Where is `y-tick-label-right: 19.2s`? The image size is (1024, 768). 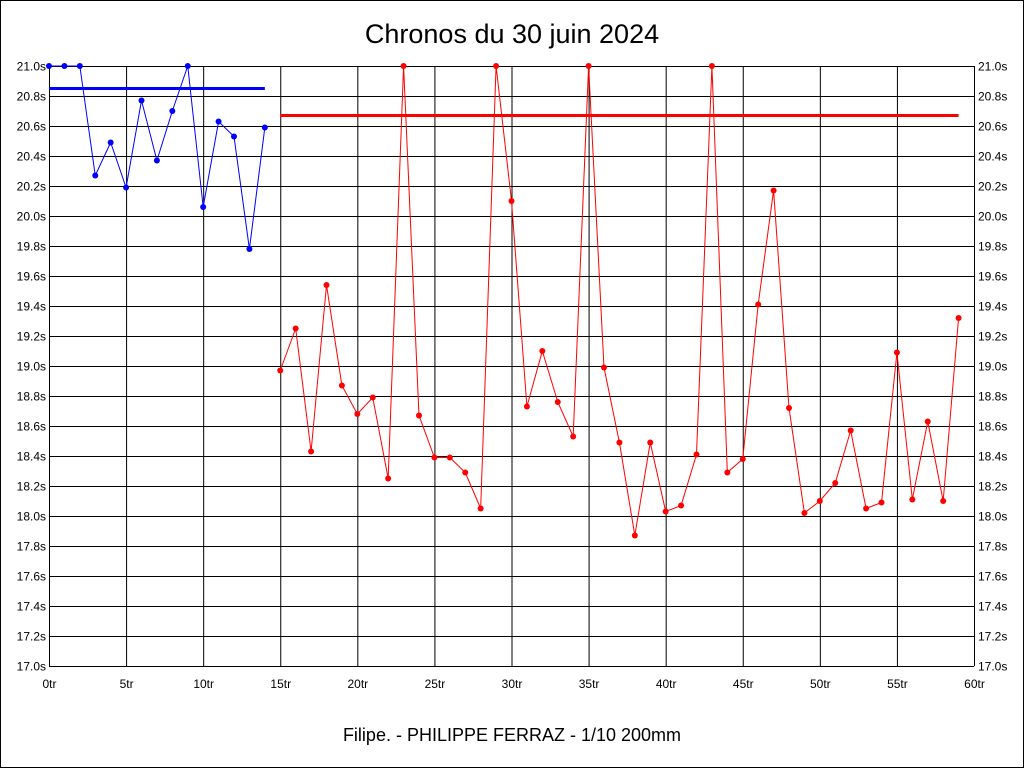
y-tick-label-right: 19.2s is located at coordinates (992, 337).